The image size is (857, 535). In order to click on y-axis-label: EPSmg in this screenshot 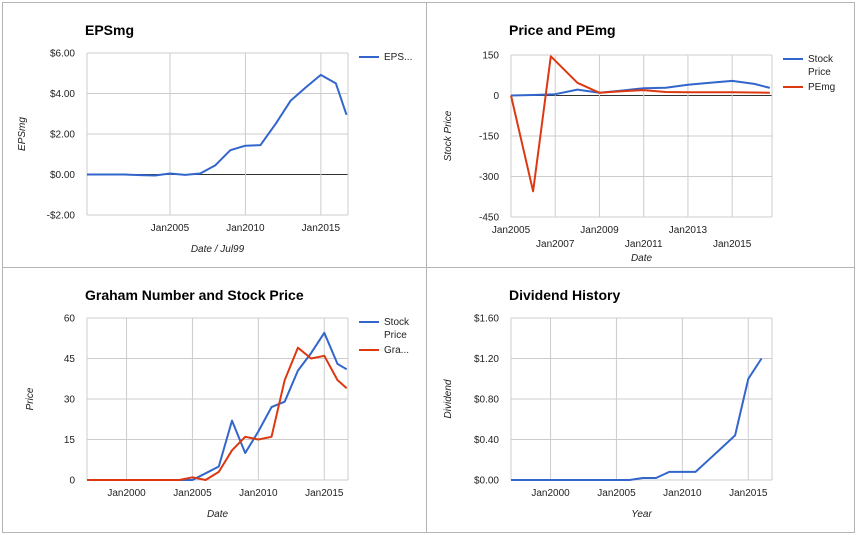, I will do `click(22, 134)`.